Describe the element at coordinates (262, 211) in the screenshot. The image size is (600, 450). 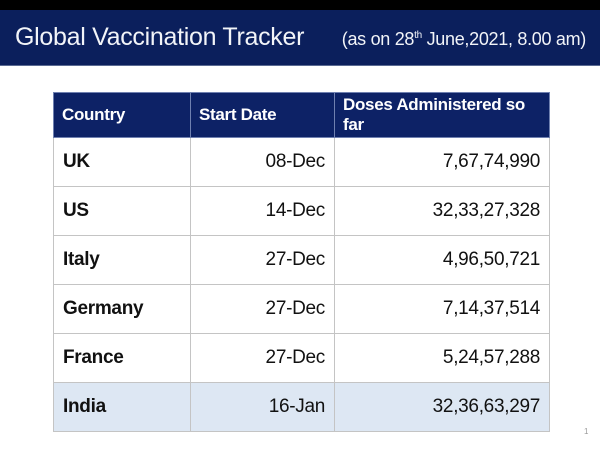
I see `start-date-cell: 14-Dec` at that location.